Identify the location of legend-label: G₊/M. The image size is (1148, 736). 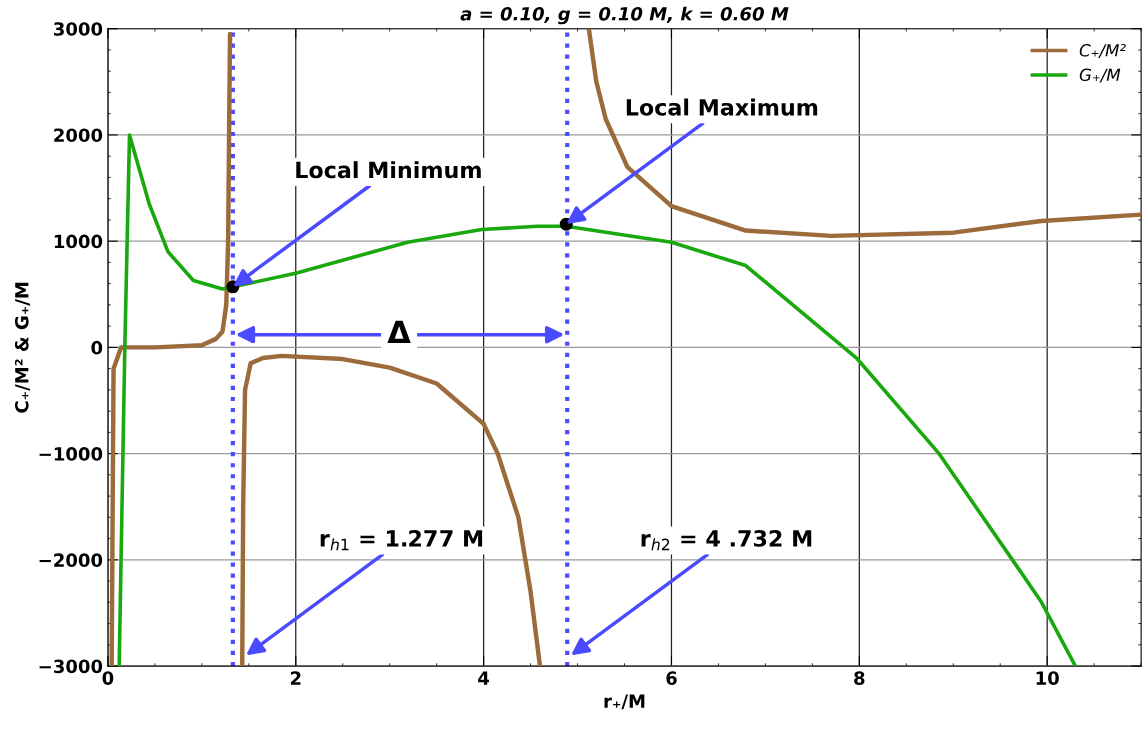
(1100, 75).